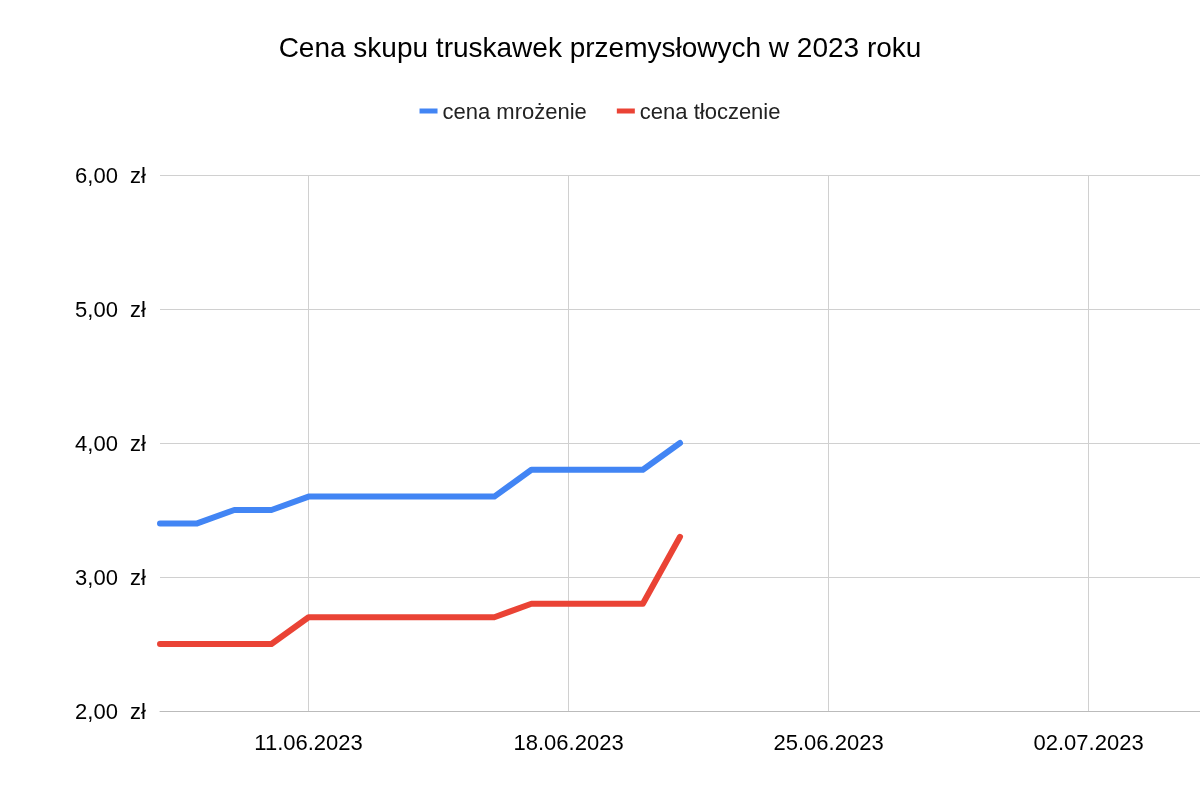 The image size is (1200, 800). Describe the element at coordinates (828, 742) in the screenshot. I see `x-tick-label: 25.06.2023` at that location.